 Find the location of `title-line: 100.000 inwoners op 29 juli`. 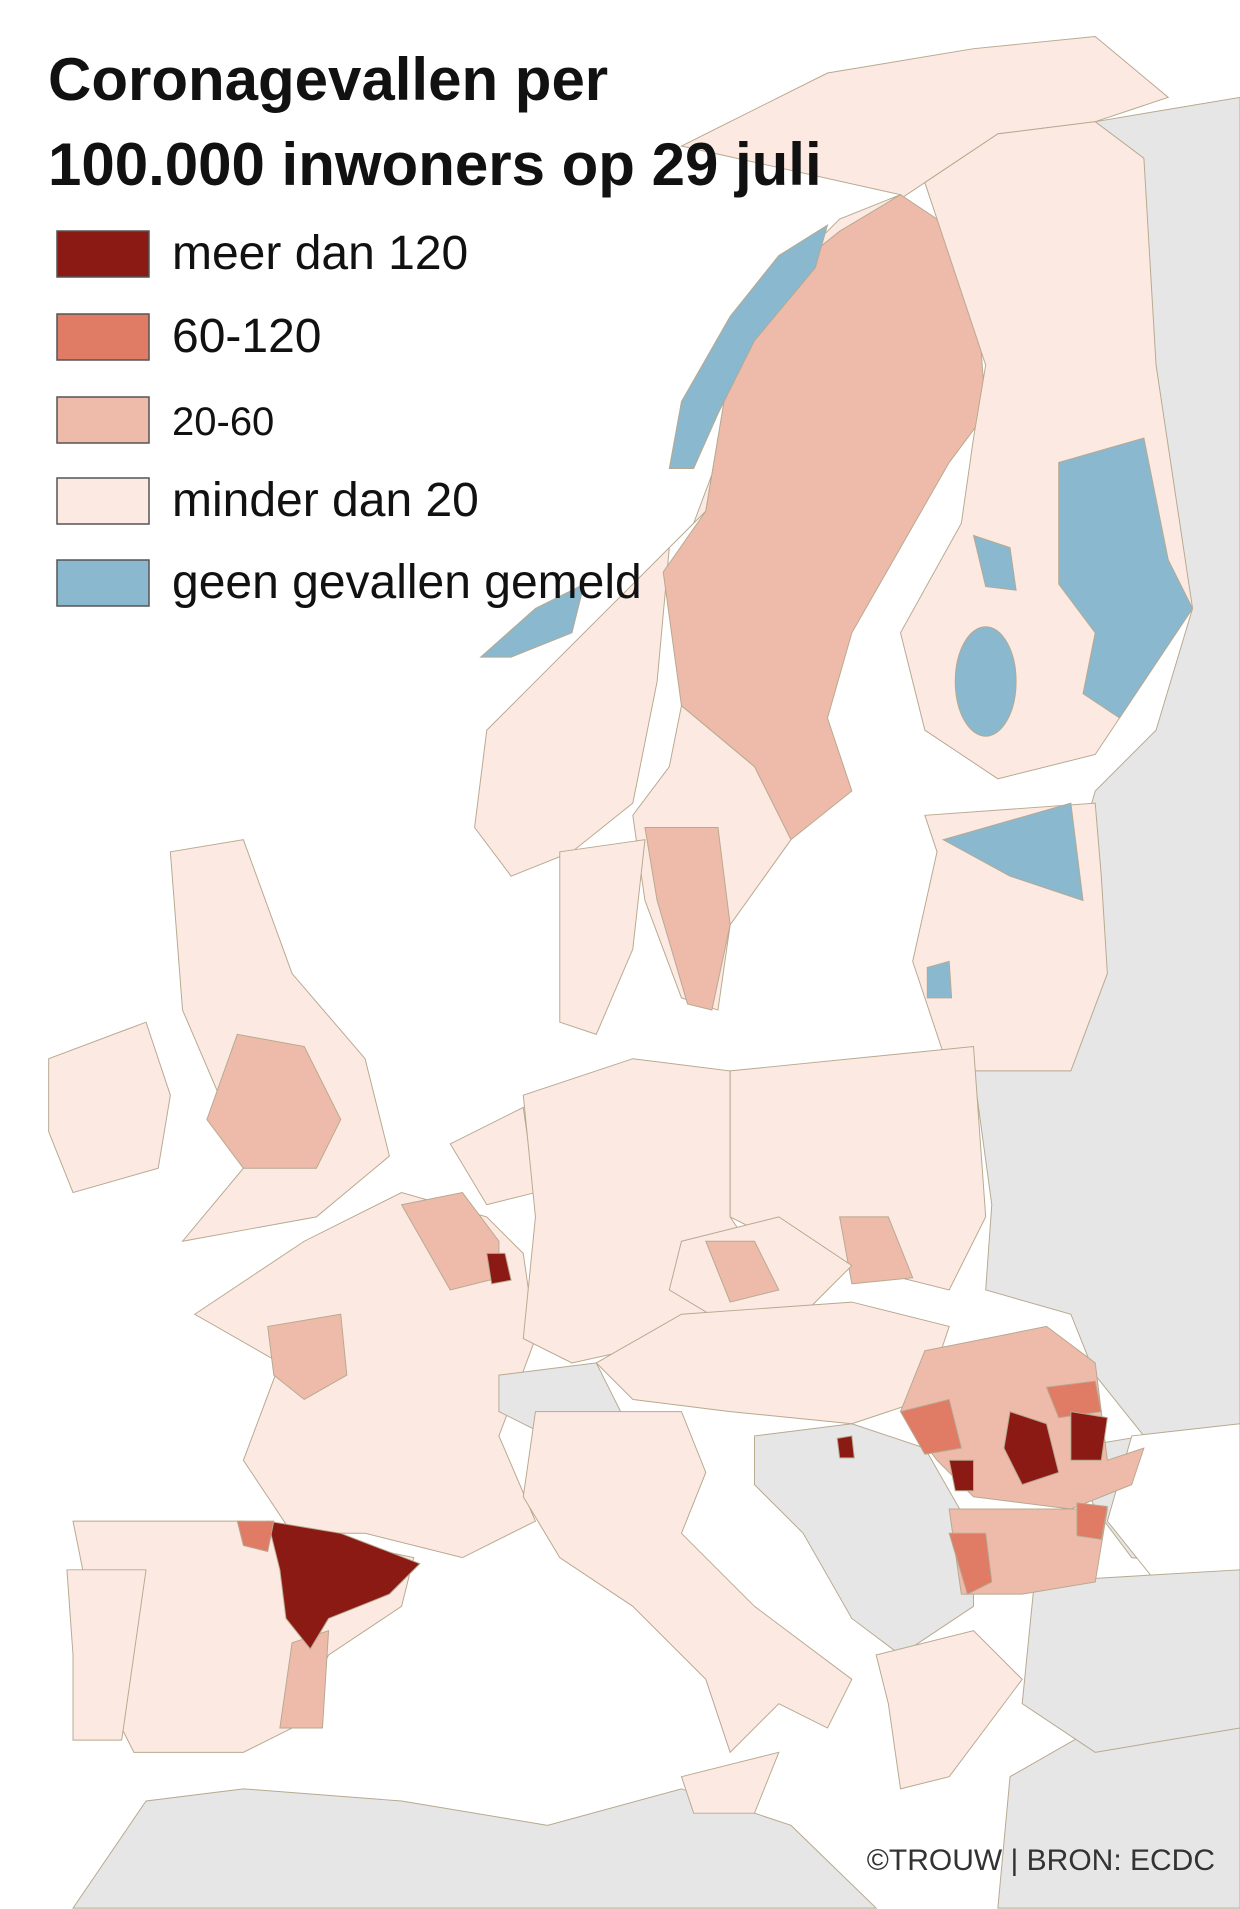

title-line: 100.000 inwoners op 29 juli is located at coordinates (435, 164).